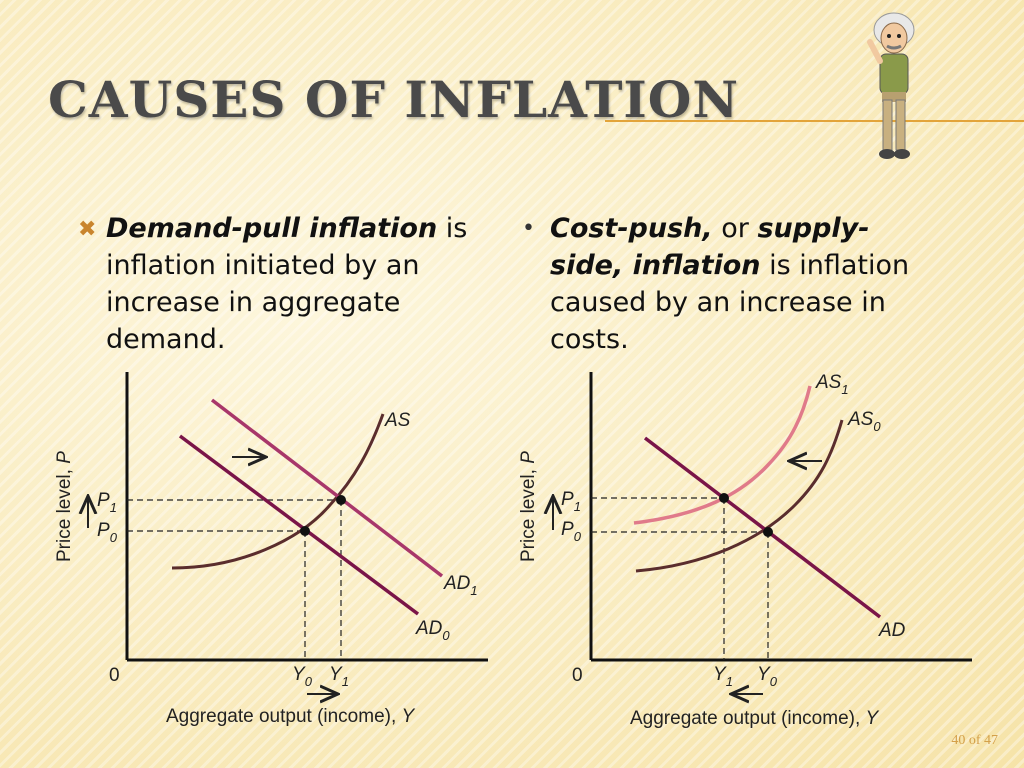 Image resolution: width=1024 pixels, height=768 pixels. What do you see at coordinates (710, 247) in the screenshot?
I see `term-supply-side: supply-side, inflation` at bounding box center [710, 247].